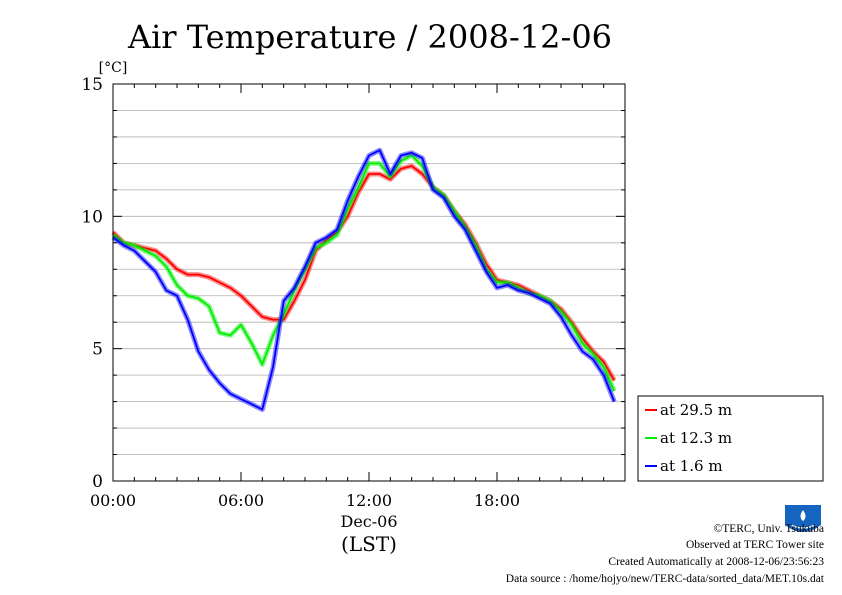 The height and width of the screenshot is (595, 842). What do you see at coordinates (241, 500) in the screenshot?
I see `x-tick-label: 06:00` at bounding box center [241, 500].